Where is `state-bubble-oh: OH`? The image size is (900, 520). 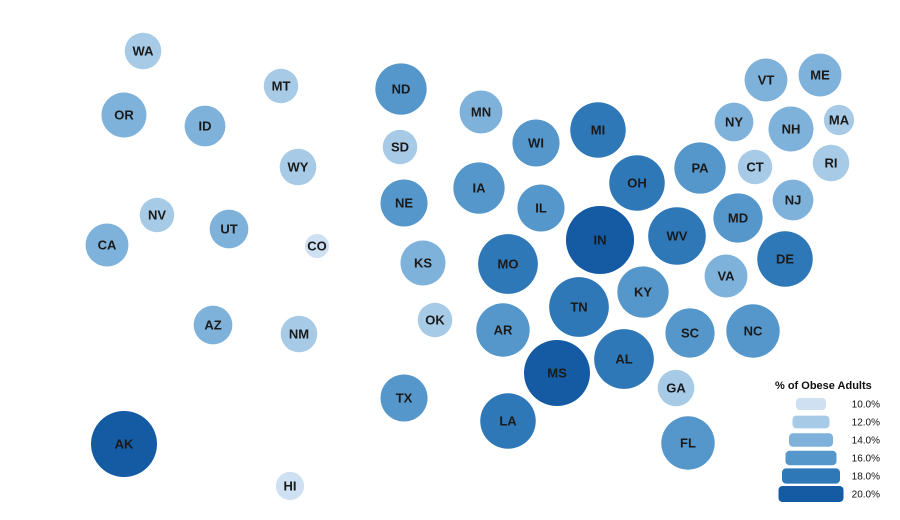 state-bubble-oh: OH is located at coordinates (637, 183).